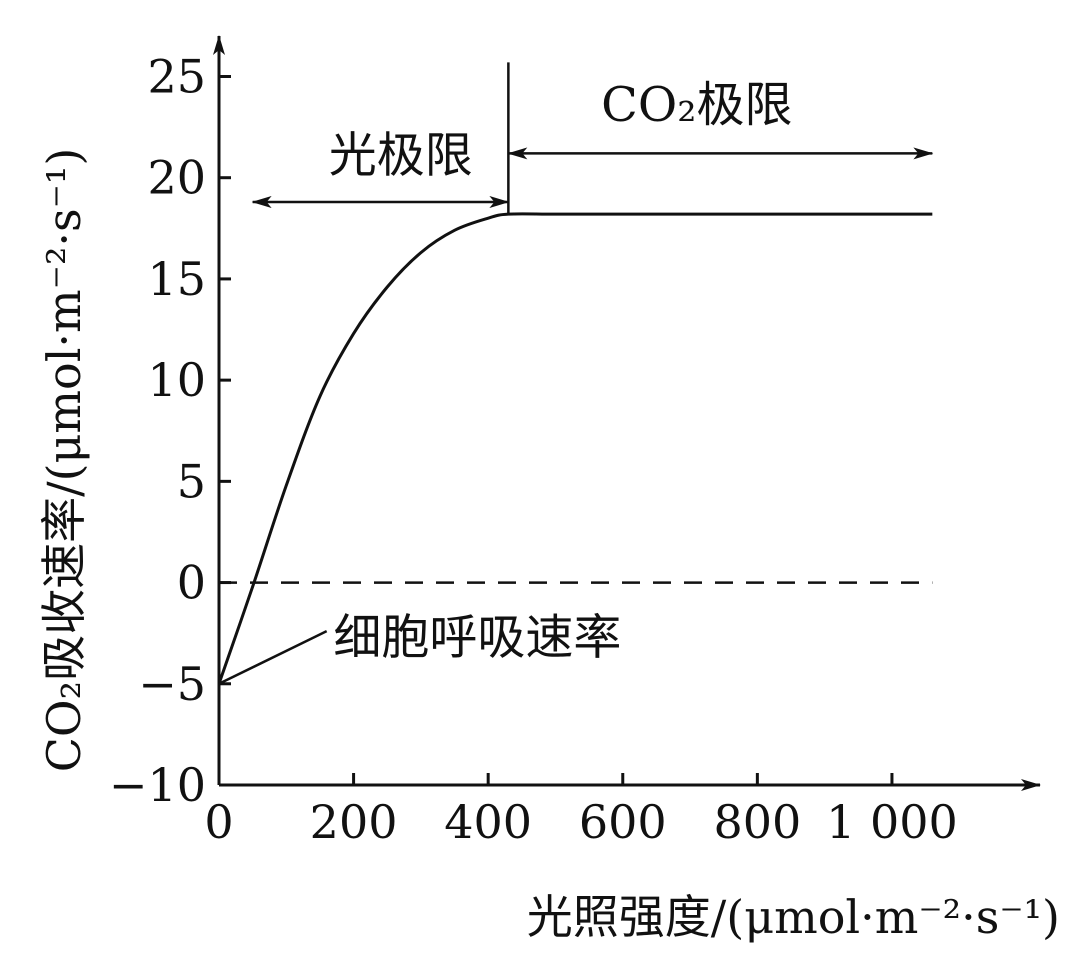 The height and width of the screenshot is (959, 1080). Describe the element at coordinates (696, 105) in the screenshot. I see `annotation-label-1: CO₂极限` at that location.